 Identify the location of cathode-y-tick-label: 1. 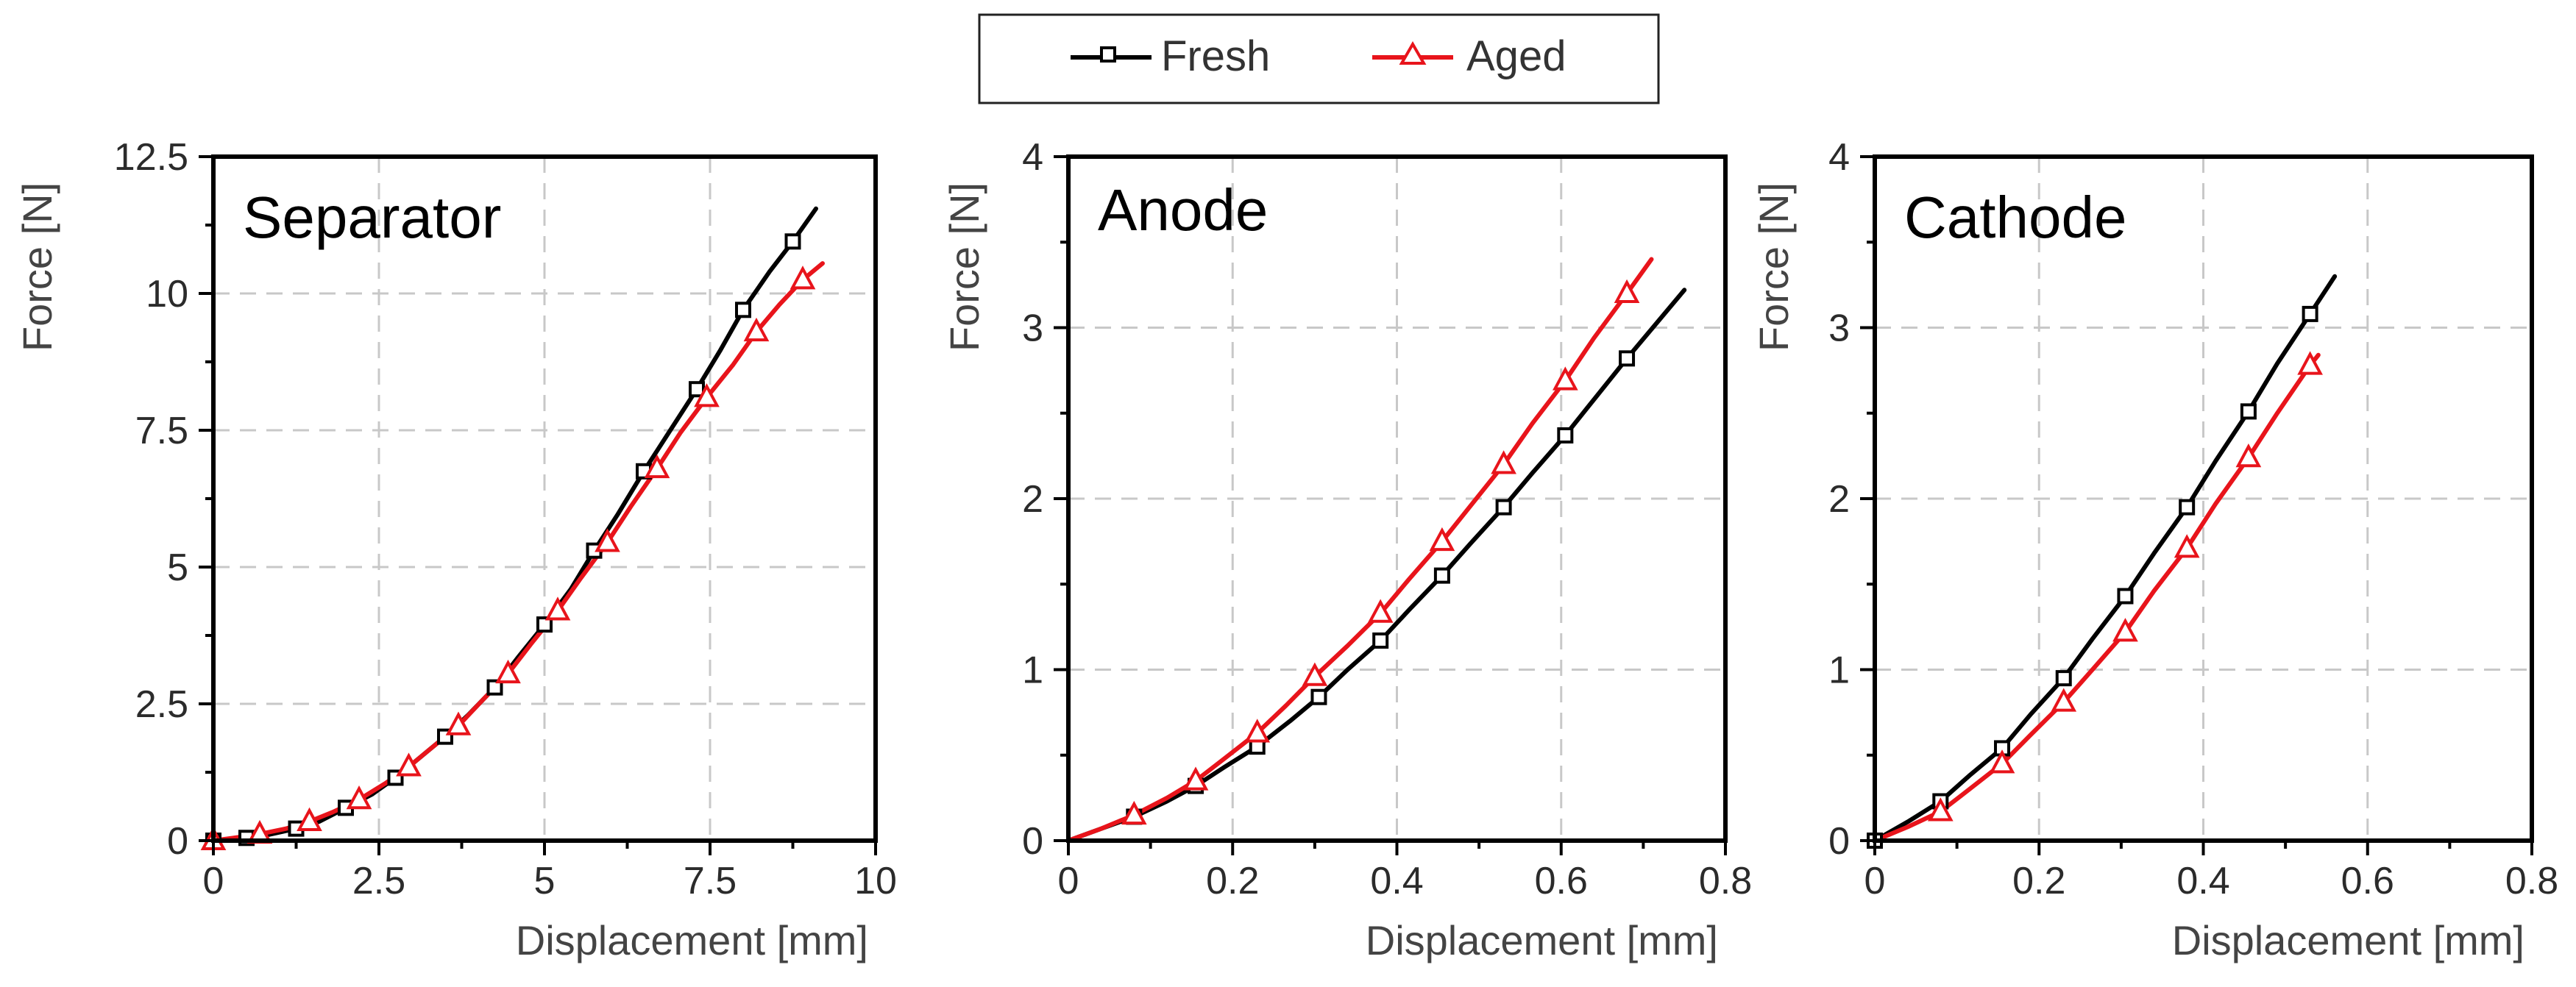
(1839, 671).